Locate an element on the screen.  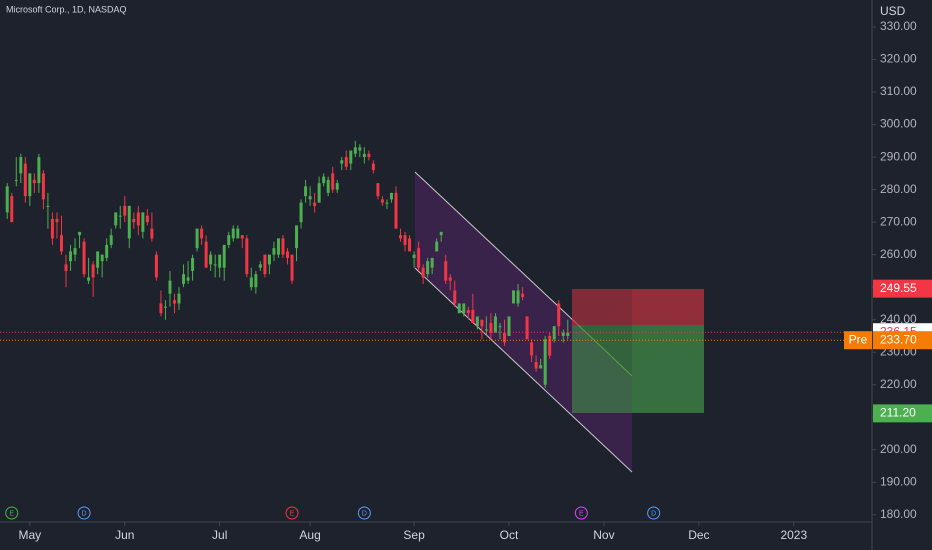
x-tick-label: Dec is located at coordinates (698, 535).